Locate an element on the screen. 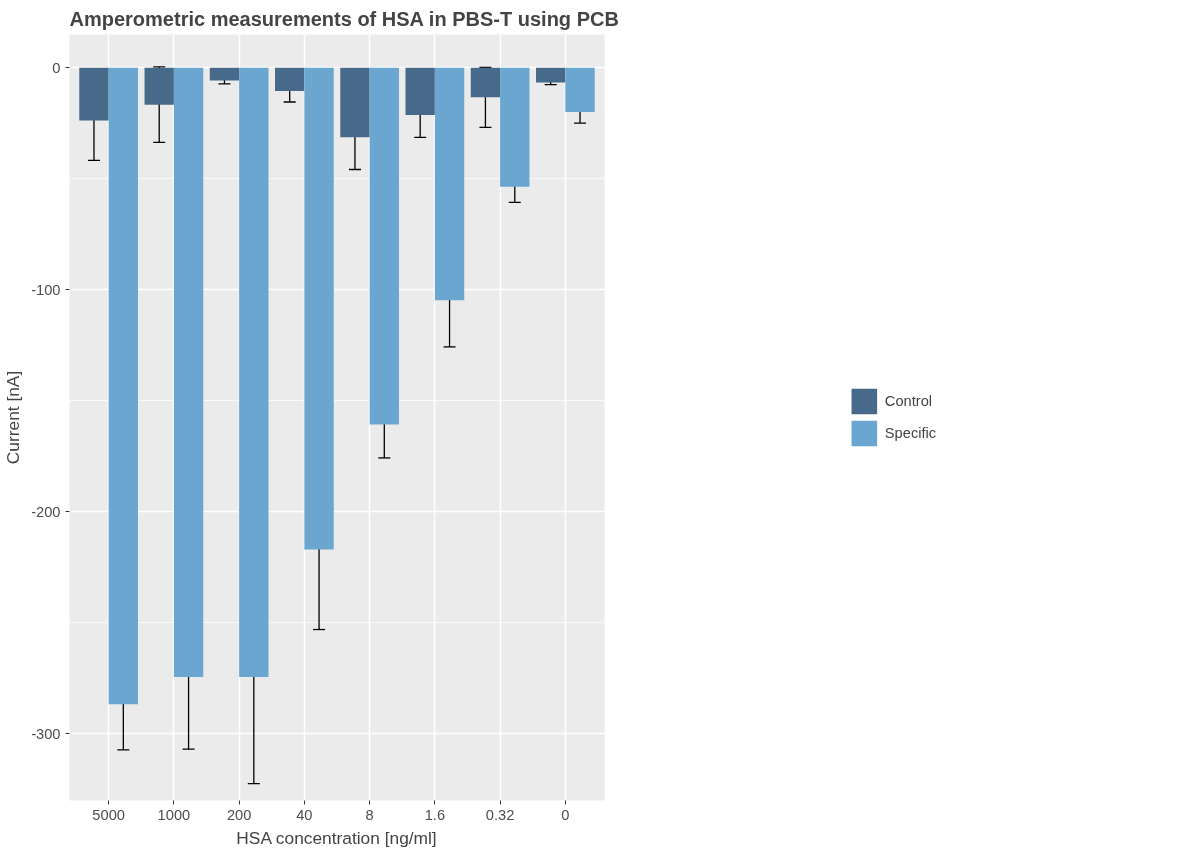 The image size is (1189, 858). y-tick-label: -100 is located at coordinates (46, 289).